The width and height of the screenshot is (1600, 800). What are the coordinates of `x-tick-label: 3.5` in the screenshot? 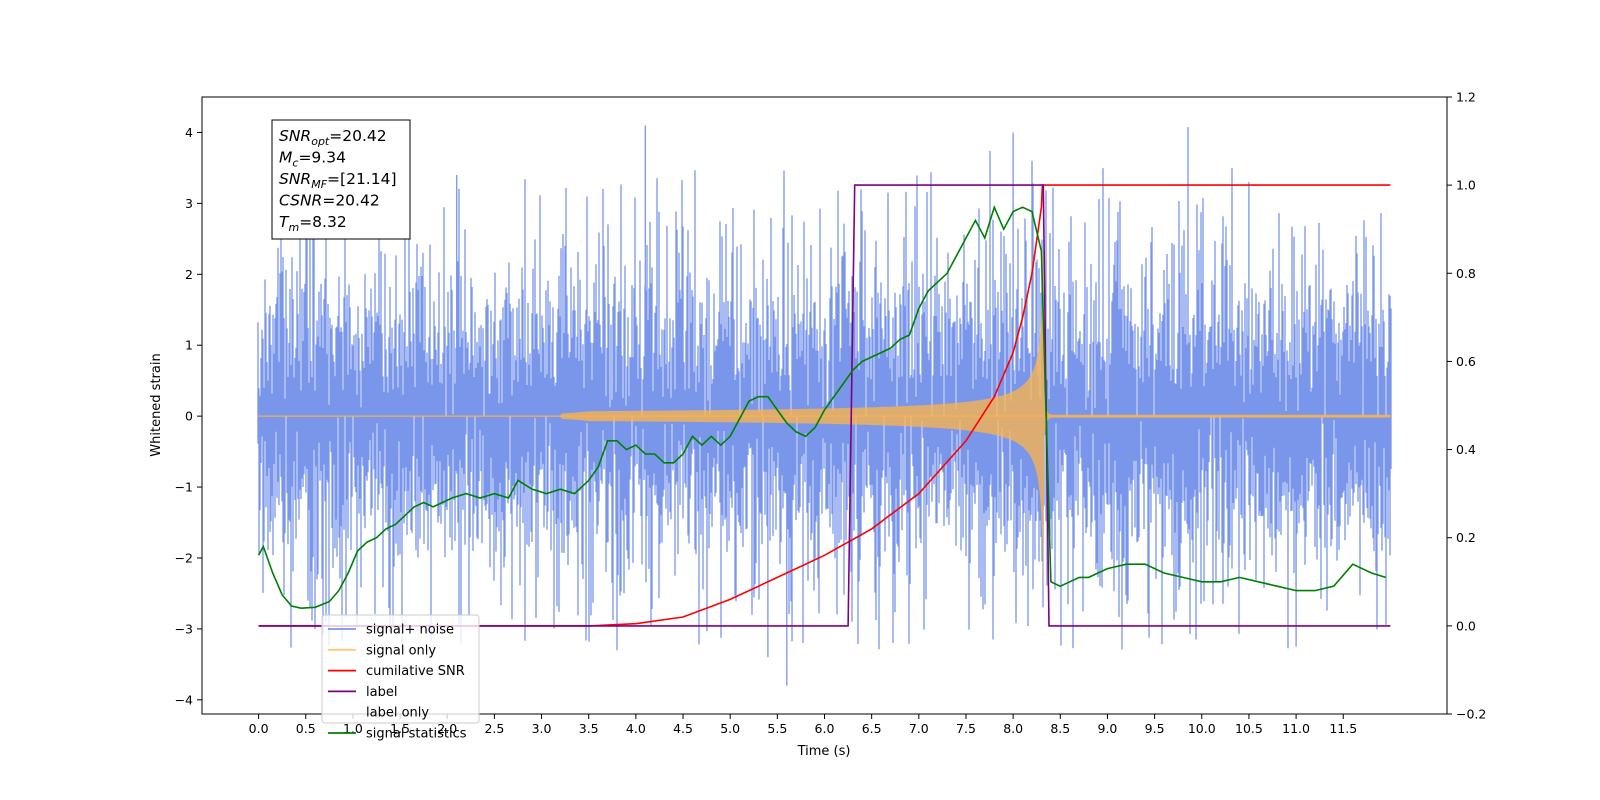 It's located at (589, 728).